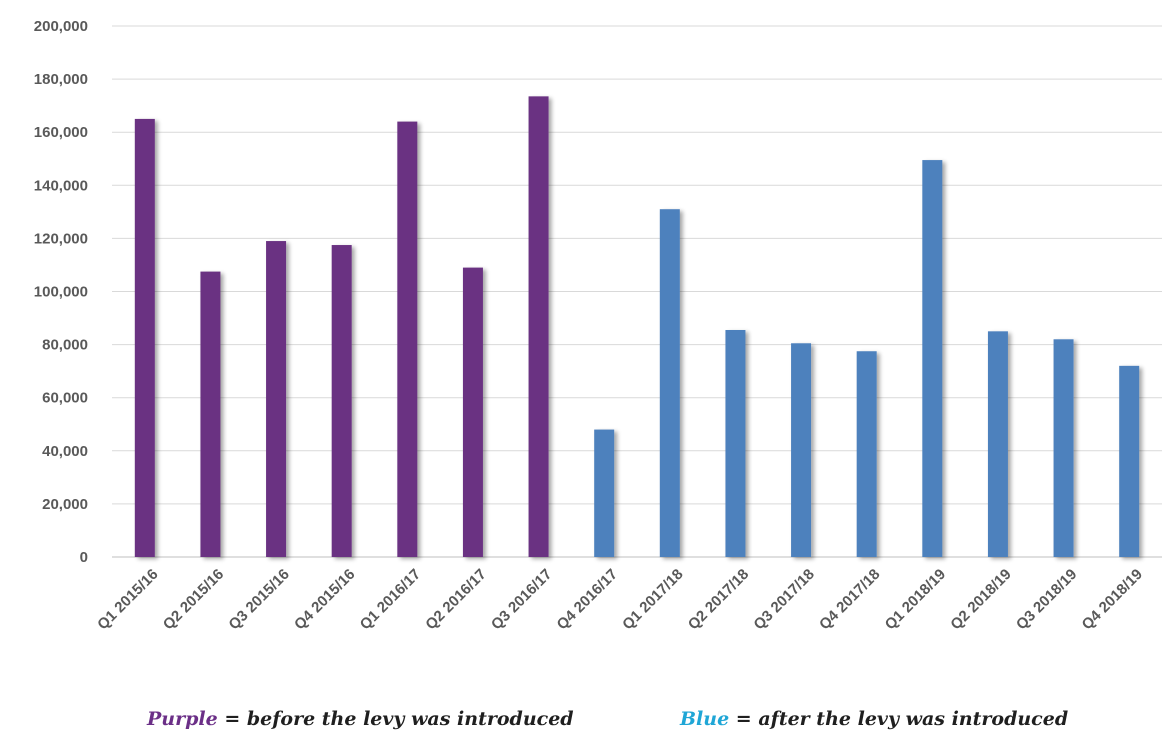  I want to click on legend-blue-text: = after the levy was introduced, so click(899, 719).